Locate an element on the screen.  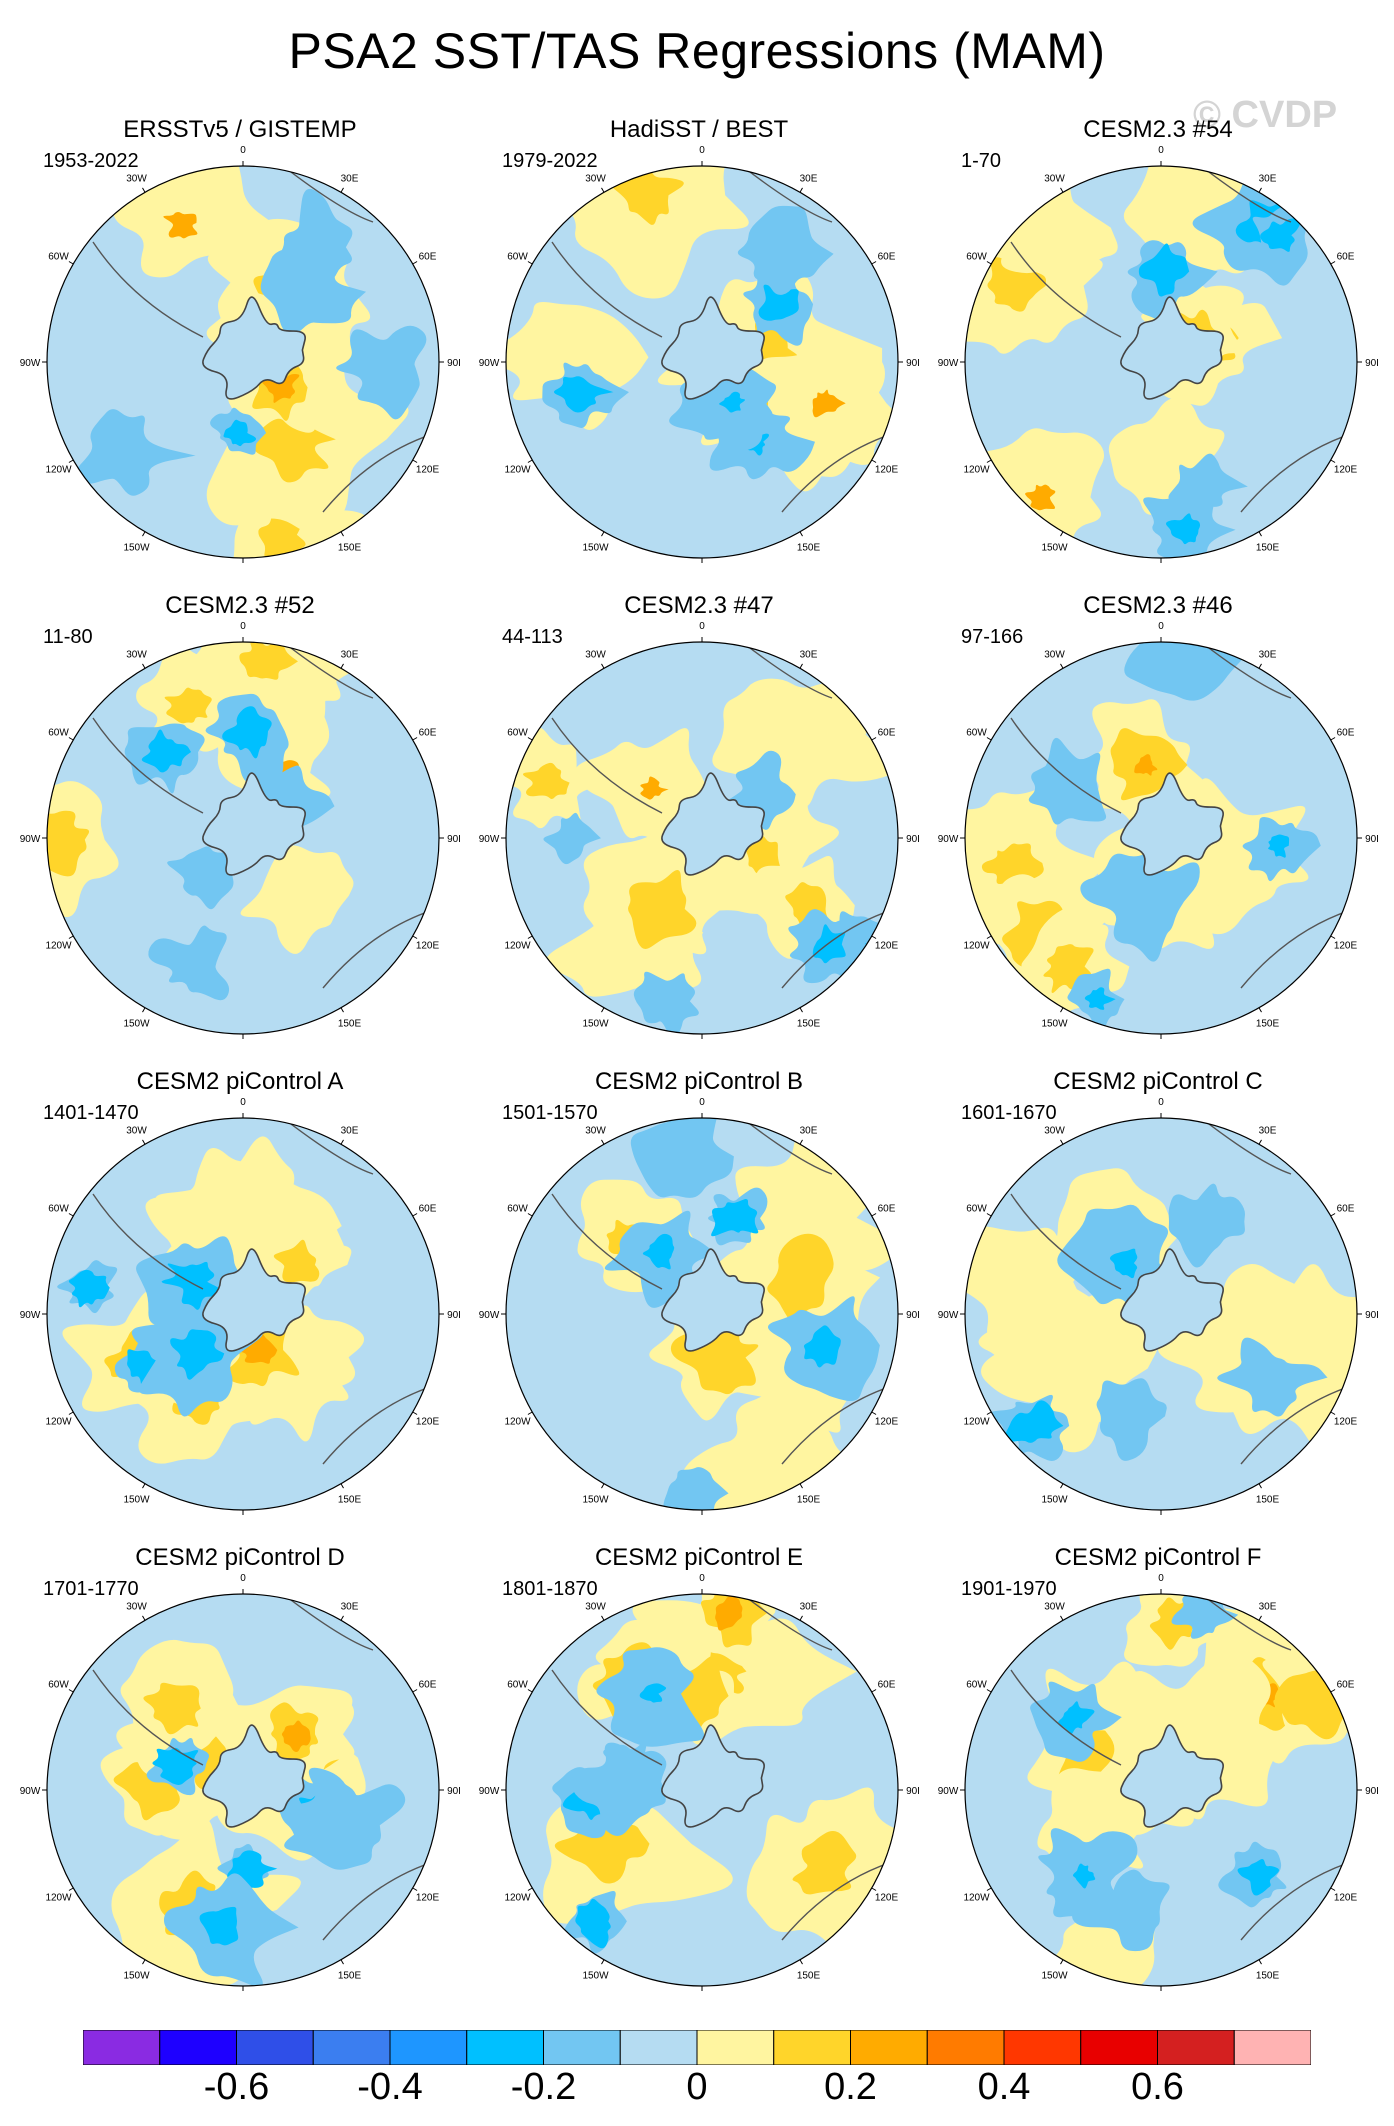
panel-title: CESM2 piControl B is located at coordinates (699, 1081).